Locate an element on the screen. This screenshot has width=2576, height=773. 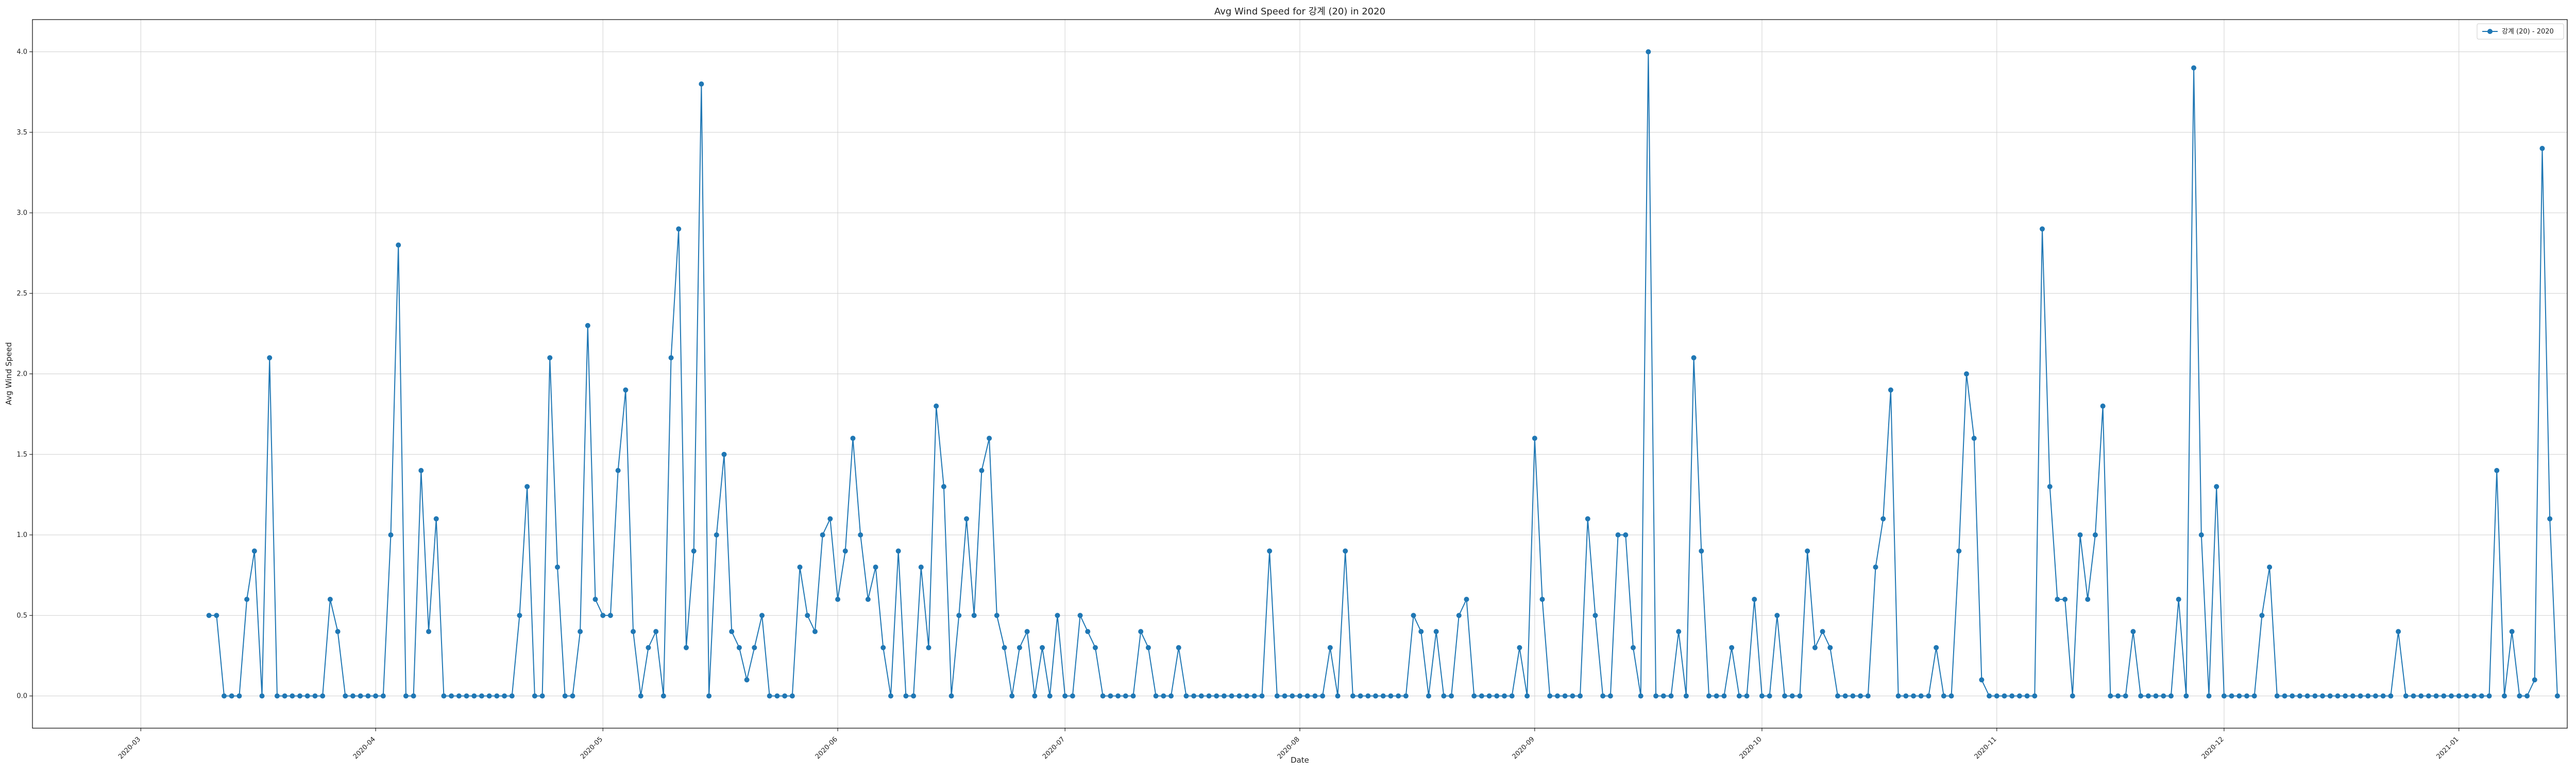
y-tick-label: 0.0 is located at coordinates (21, 696).